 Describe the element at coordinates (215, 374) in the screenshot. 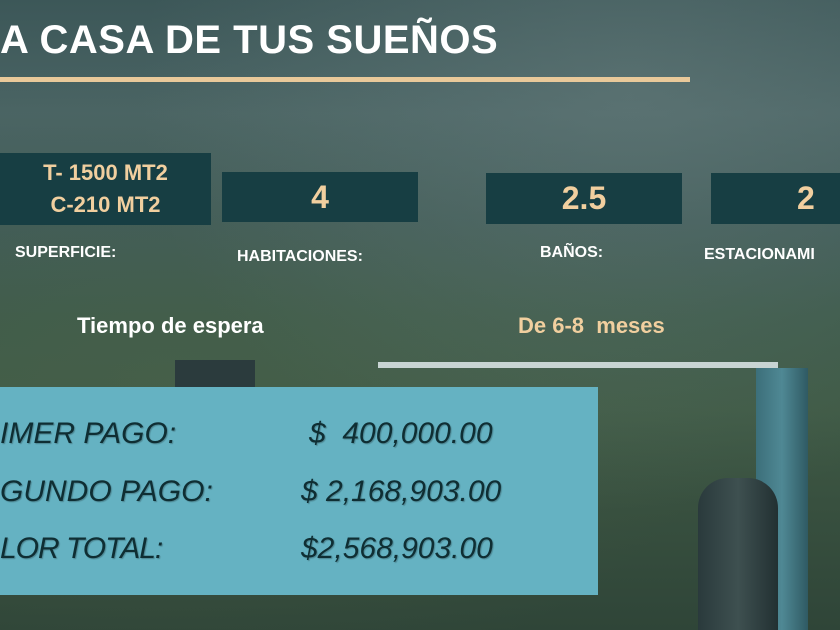

I see `background-building` at that location.